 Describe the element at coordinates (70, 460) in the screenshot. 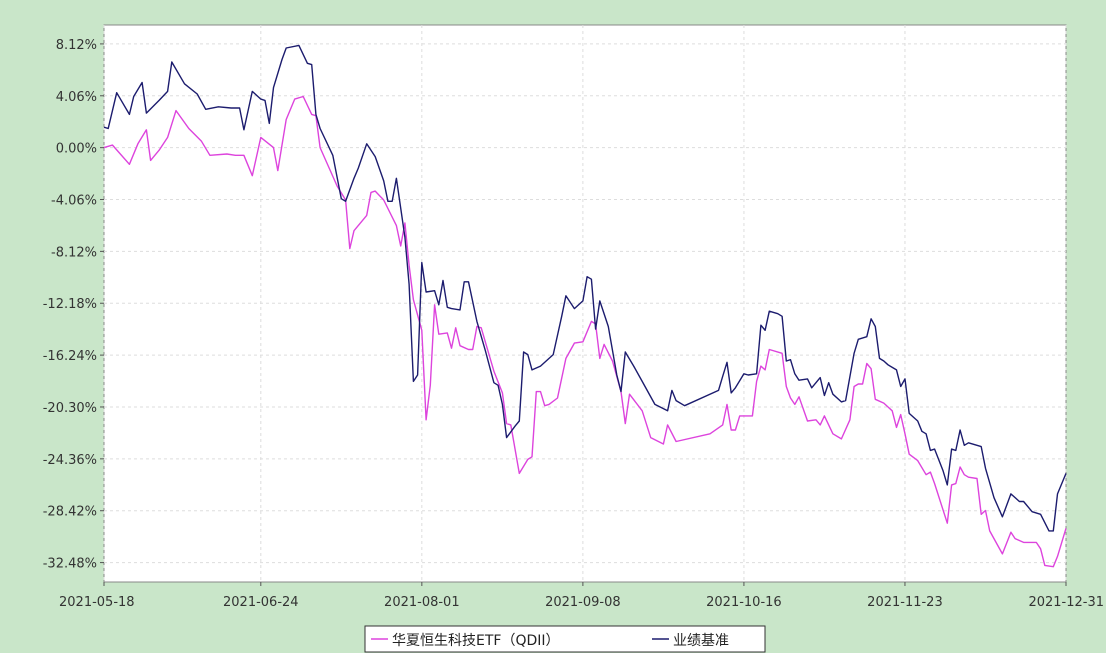

I see `y-tick-label: -24.36%` at that location.